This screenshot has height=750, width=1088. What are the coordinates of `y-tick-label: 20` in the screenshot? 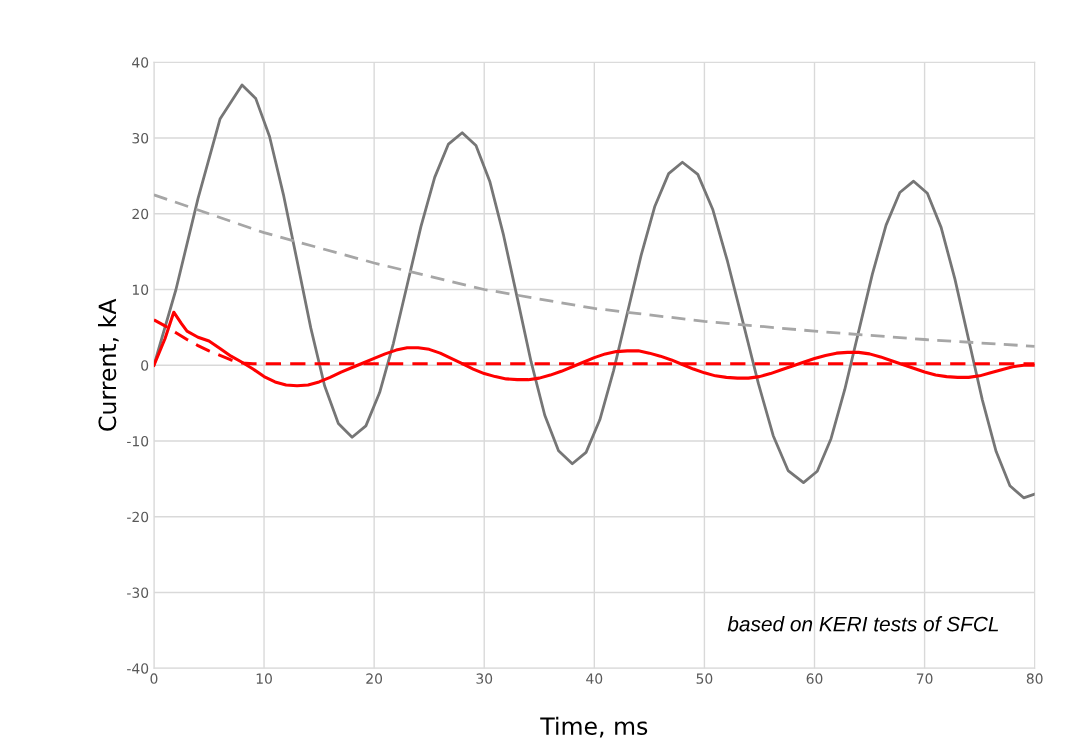 It's located at (140, 214).